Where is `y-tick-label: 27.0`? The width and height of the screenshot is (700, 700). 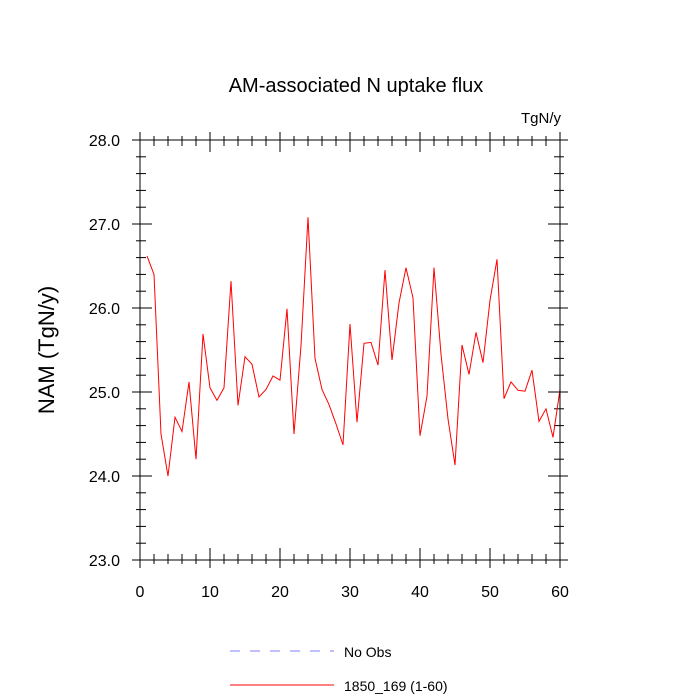
y-tick-label: 27.0 is located at coordinates (104, 225).